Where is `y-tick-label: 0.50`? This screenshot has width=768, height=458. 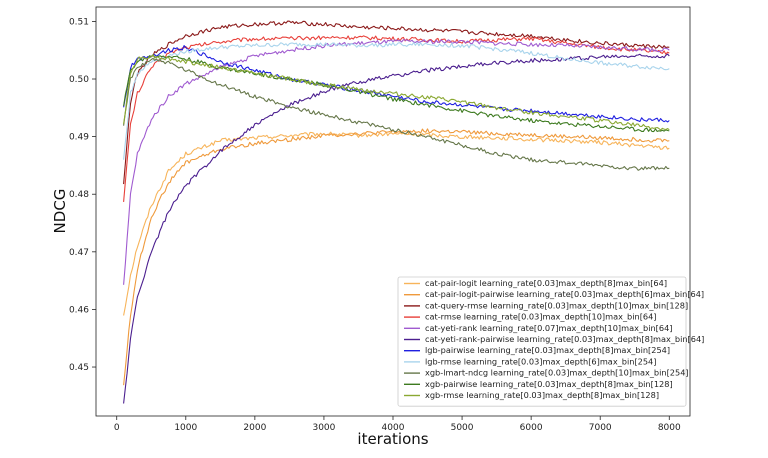 y-tick-label: 0.50 is located at coordinates (79, 80).